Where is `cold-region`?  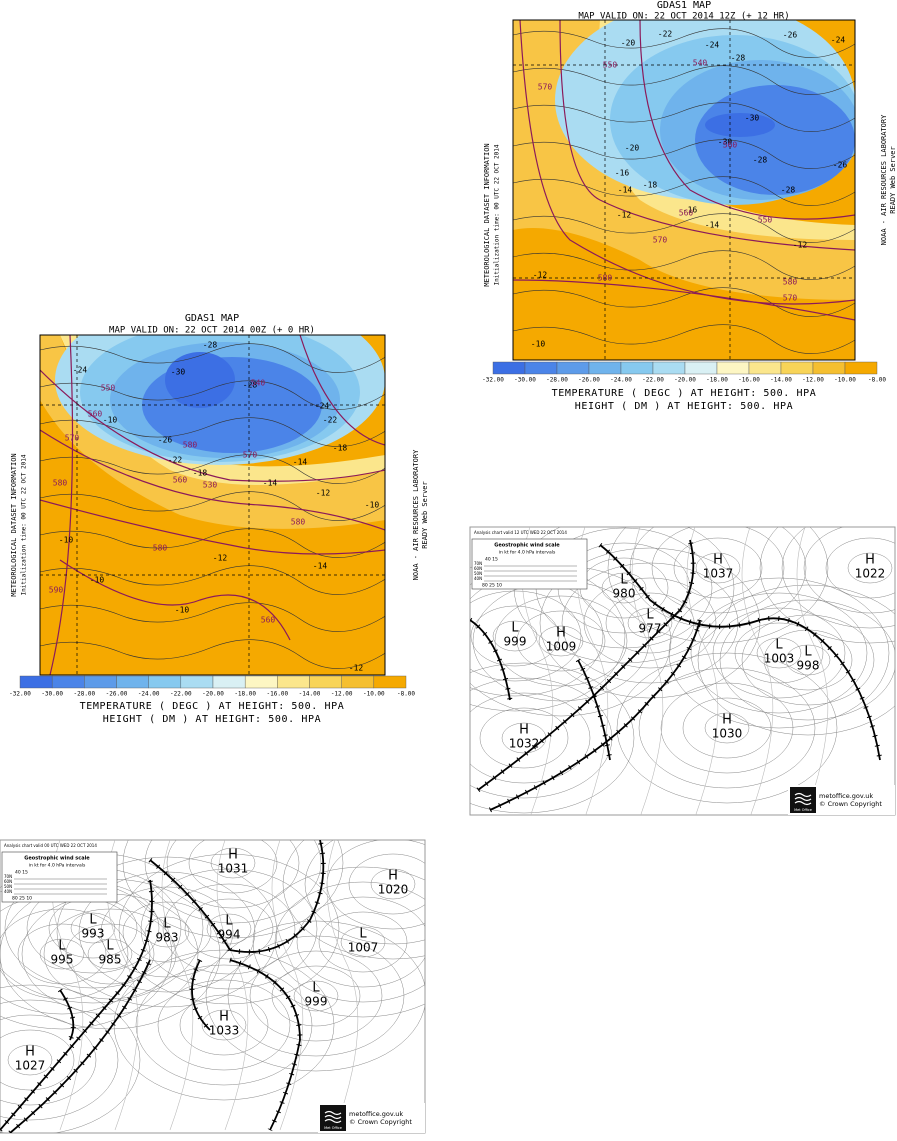 cold-region is located at coordinates (740, 125).